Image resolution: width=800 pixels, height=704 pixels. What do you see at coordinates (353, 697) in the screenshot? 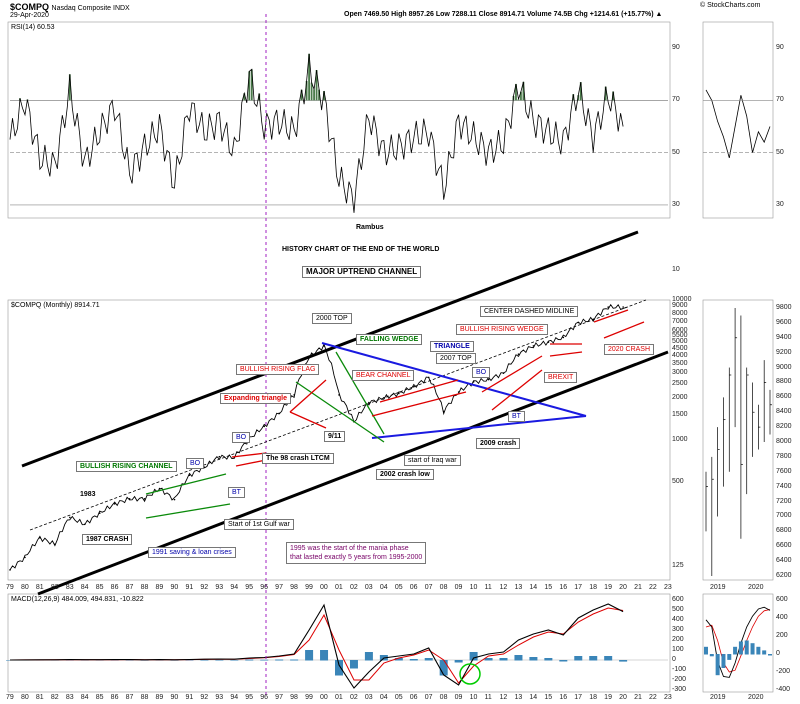
I see `macd-x-tick: 02` at bounding box center [353, 697].